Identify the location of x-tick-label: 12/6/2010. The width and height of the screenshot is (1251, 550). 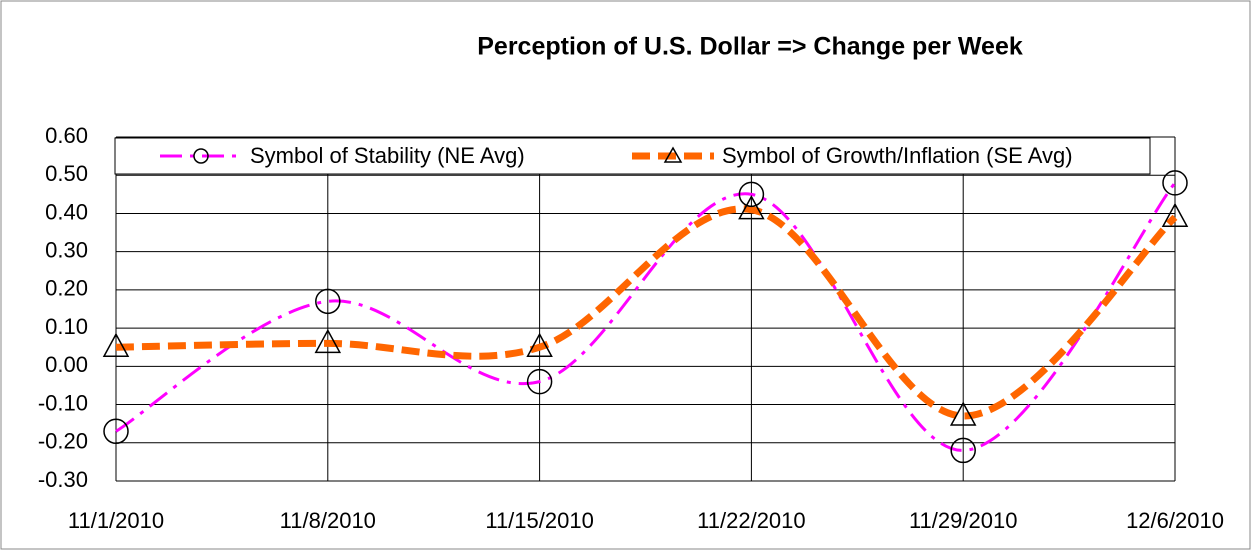
(1175, 520).